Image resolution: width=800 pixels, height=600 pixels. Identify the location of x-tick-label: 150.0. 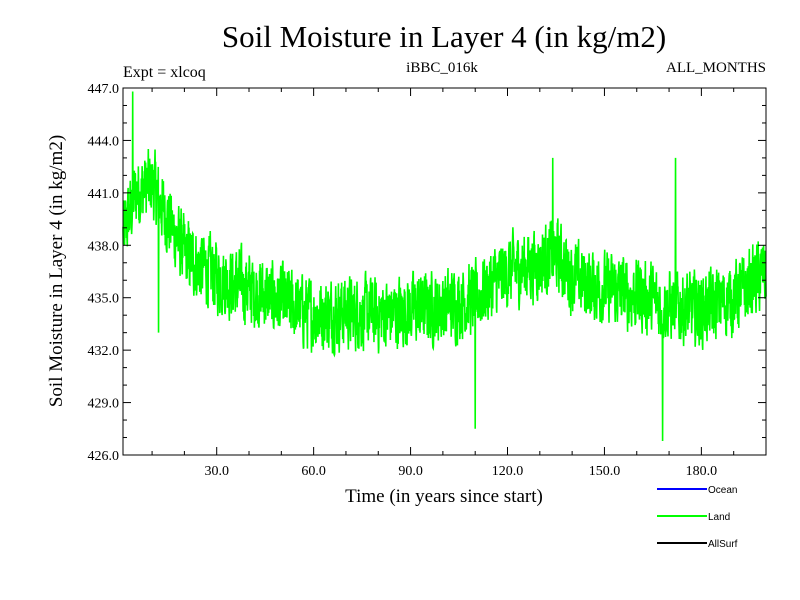
(605, 471).